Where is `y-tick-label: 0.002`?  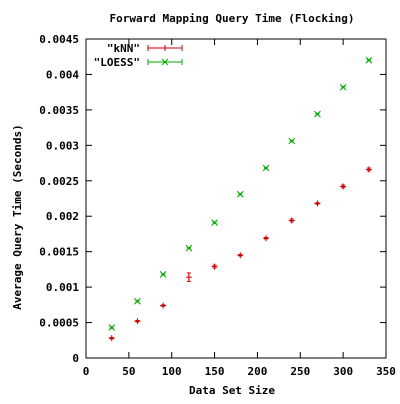
y-tick-label: 0.002 is located at coordinates (62, 216).